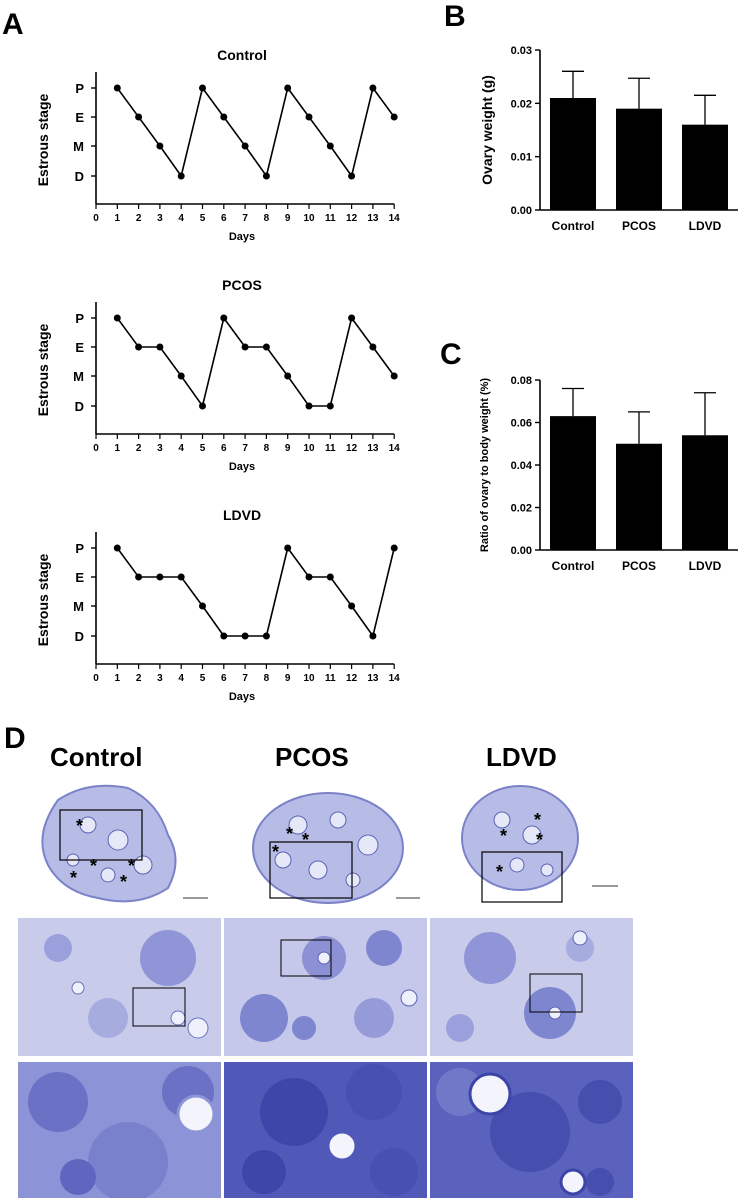  What do you see at coordinates (119, 1130) in the screenshot?
I see `histology-control-high-mag` at bounding box center [119, 1130].